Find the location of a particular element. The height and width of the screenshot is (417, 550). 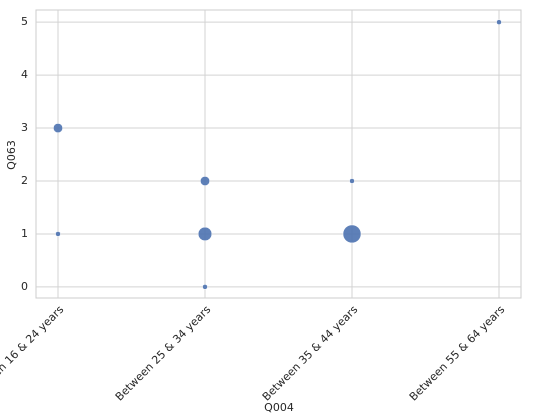

x-tick-label: Between 16 & 24 years is located at coordinates (33, 353).